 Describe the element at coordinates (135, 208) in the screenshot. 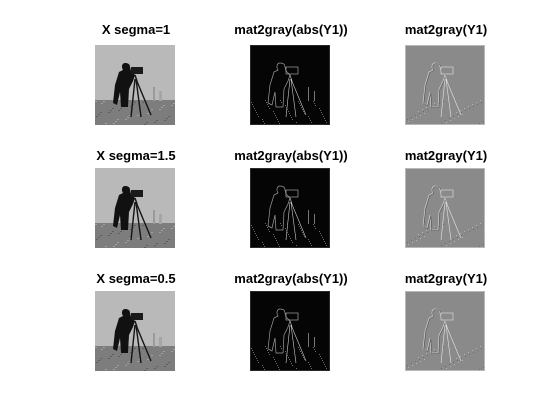

I see `original-image-r2` at that location.